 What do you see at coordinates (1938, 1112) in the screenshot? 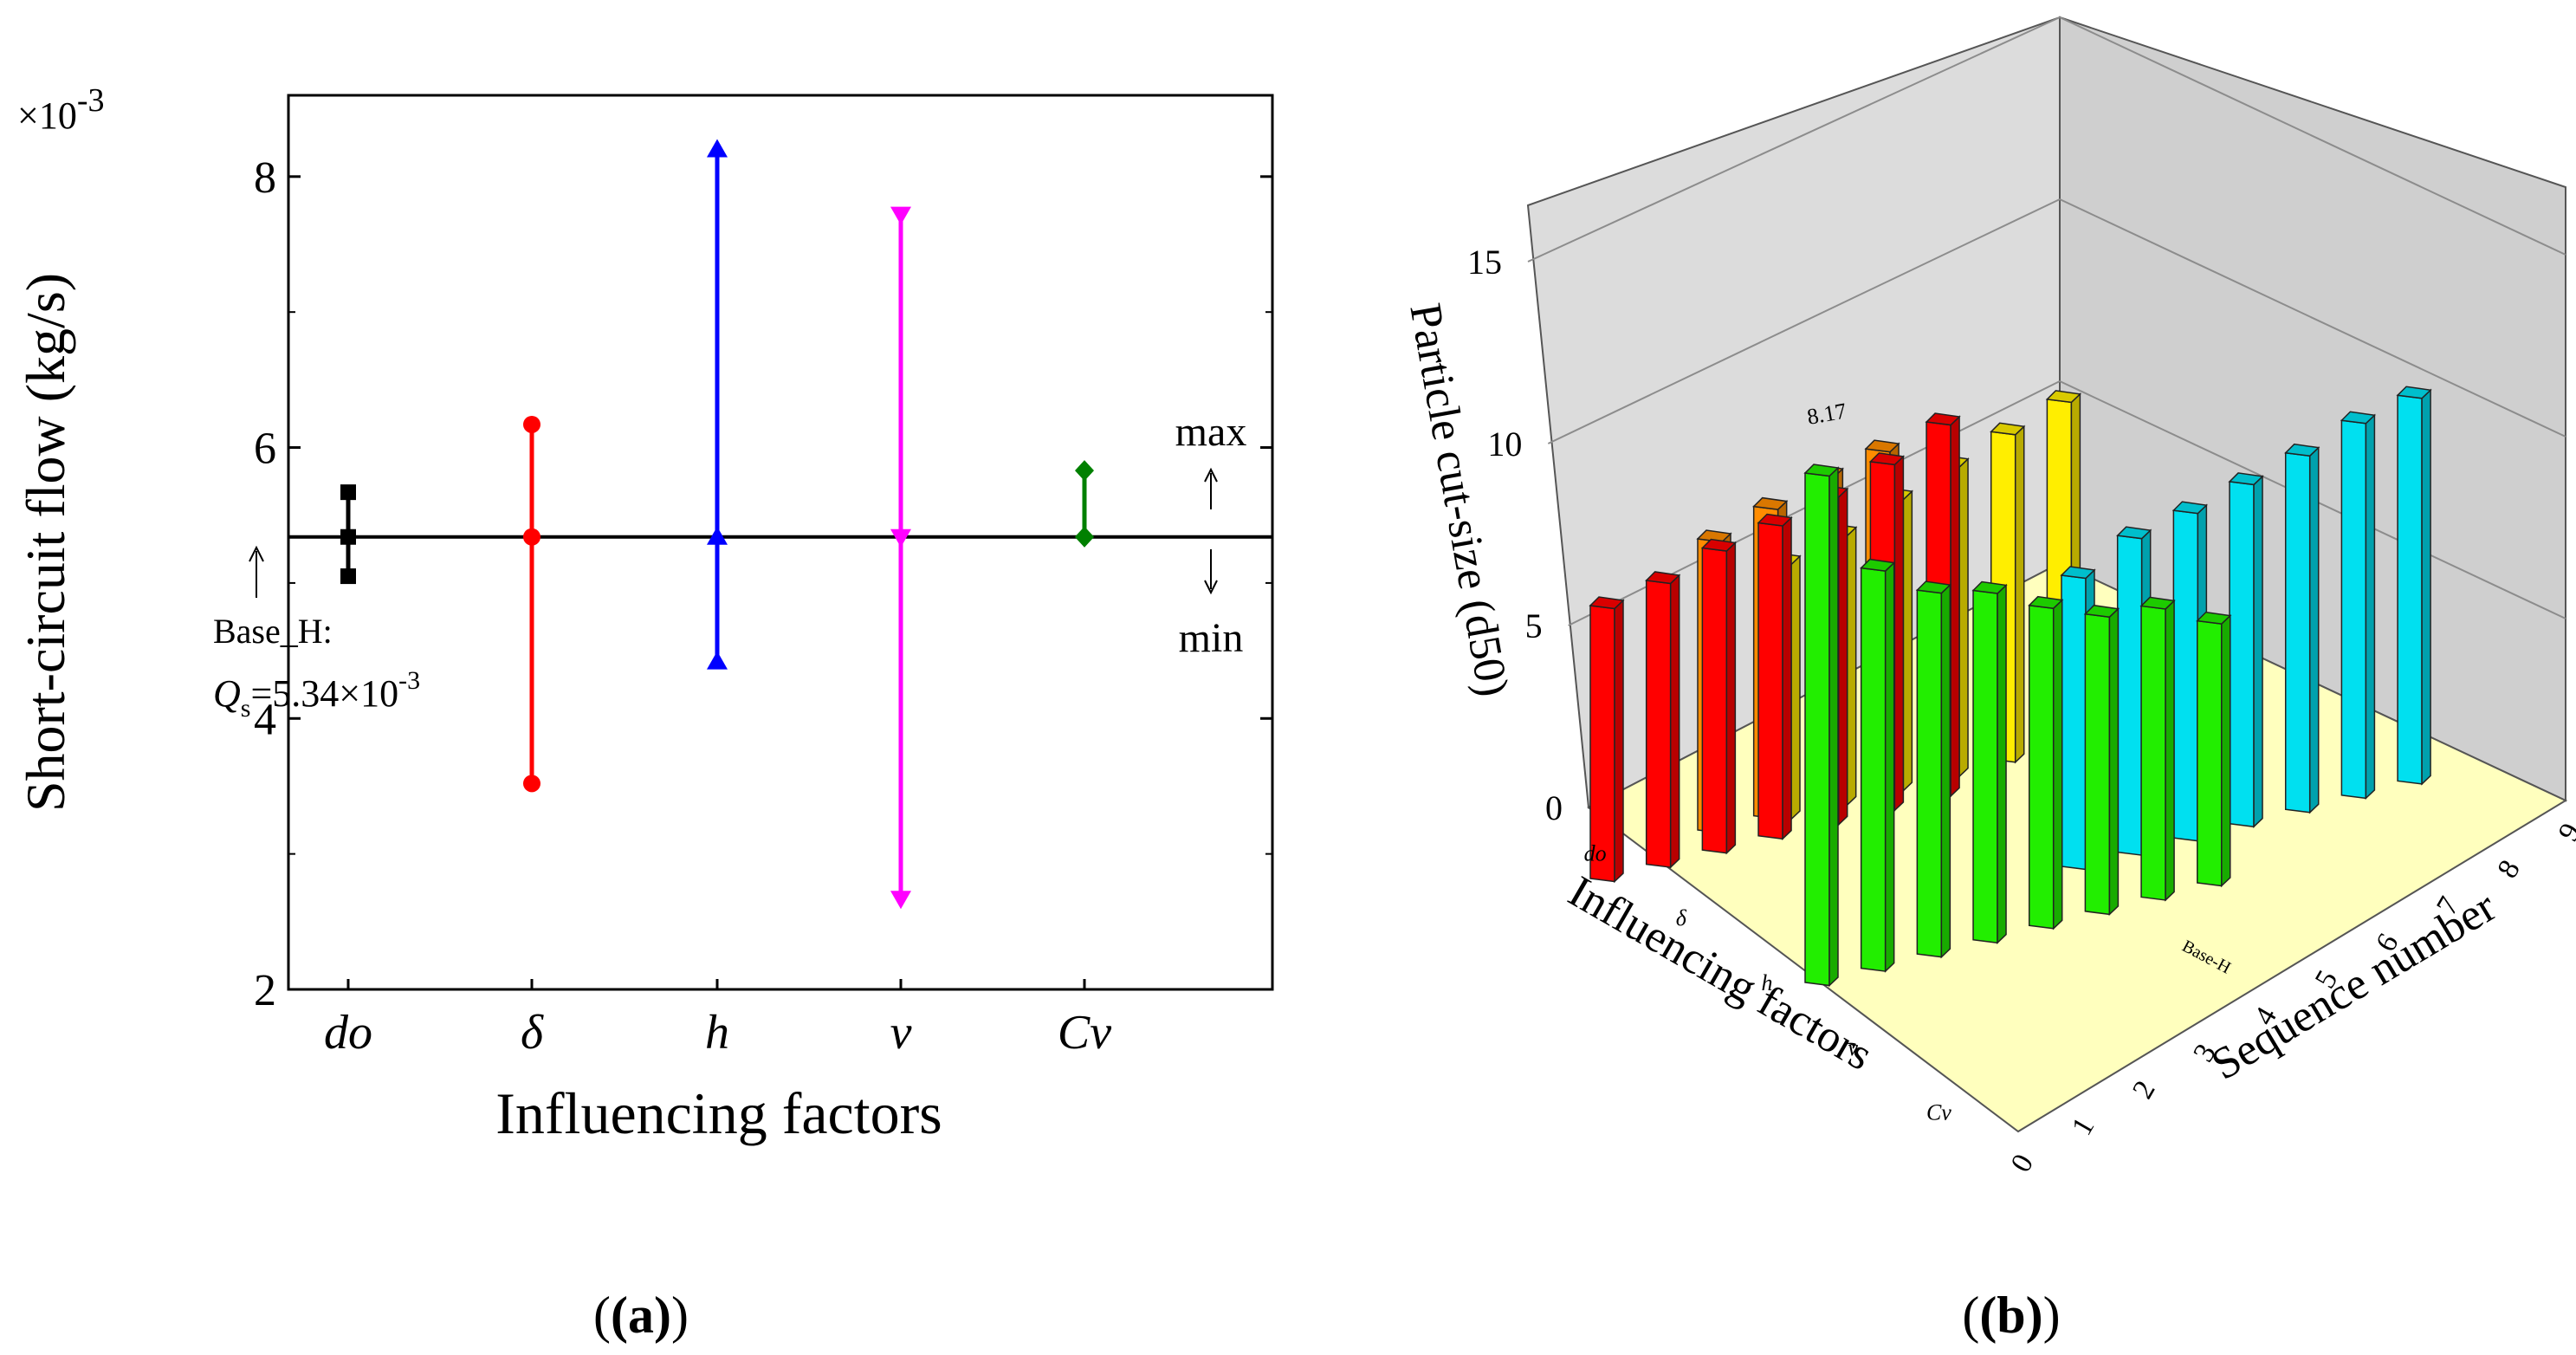
I see `factor-tick-label: Cv` at bounding box center [1938, 1112].